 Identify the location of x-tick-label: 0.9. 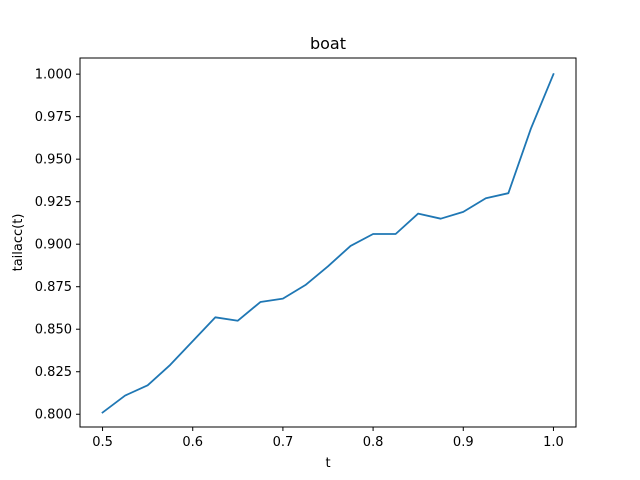
(463, 442).